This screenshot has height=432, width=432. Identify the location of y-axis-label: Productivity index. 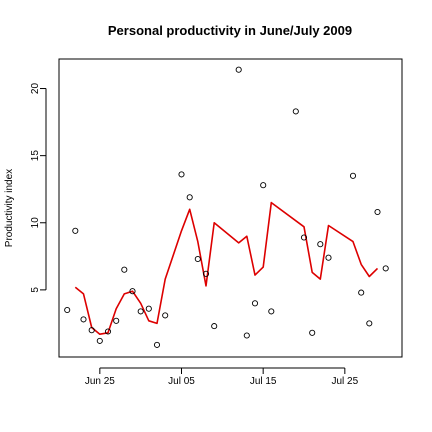
(9, 208).